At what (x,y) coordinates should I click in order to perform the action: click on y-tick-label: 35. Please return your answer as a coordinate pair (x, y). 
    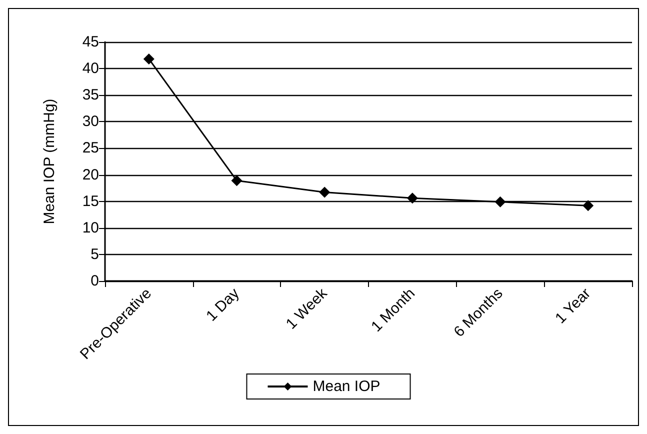
    Looking at the image, I should click on (90, 95).